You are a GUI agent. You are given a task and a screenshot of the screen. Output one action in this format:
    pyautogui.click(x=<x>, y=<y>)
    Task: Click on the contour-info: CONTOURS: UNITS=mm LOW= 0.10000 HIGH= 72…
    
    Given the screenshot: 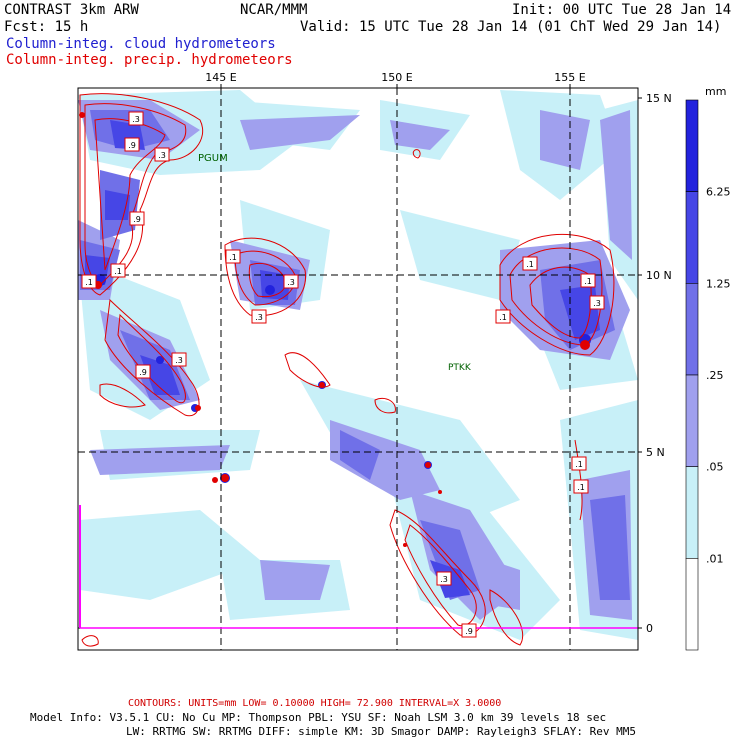 What is the action you would take?
    pyautogui.click(x=315, y=703)
    